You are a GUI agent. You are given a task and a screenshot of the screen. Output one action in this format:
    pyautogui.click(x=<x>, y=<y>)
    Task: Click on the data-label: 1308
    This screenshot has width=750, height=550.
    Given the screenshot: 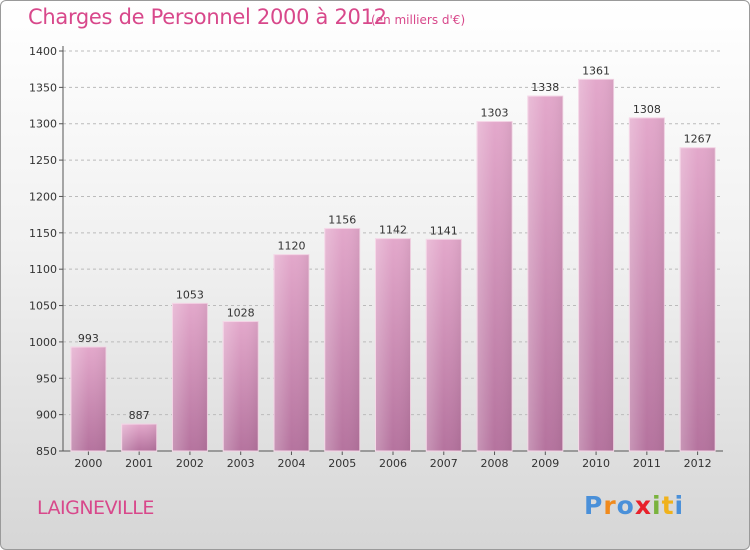 What is the action you would take?
    pyautogui.click(x=647, y=109)
    